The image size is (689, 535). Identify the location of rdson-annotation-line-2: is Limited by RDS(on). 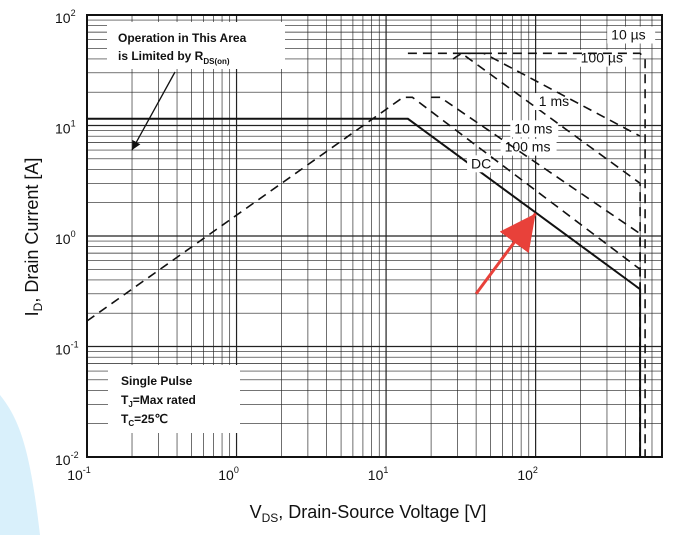
(174, 57).